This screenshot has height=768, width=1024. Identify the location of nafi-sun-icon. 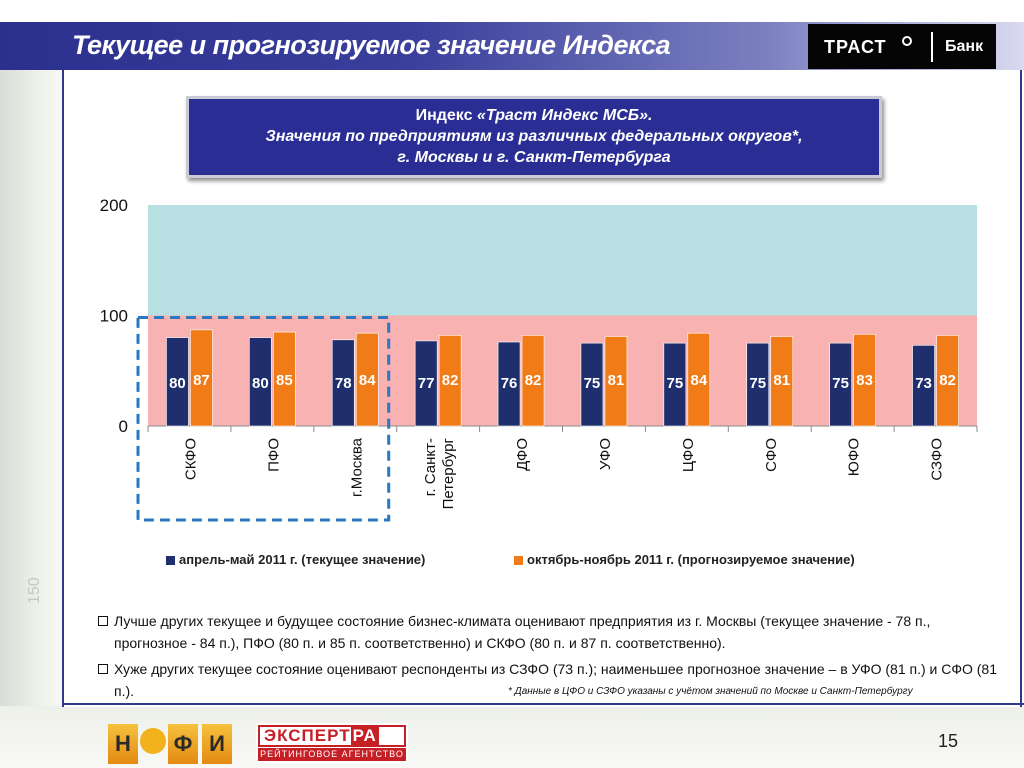
(153, 741).